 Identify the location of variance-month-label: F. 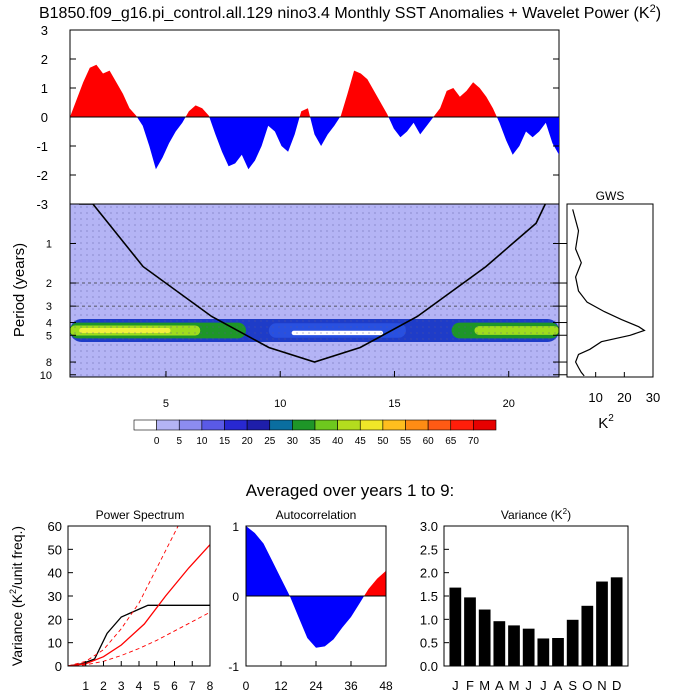
(470, 685).